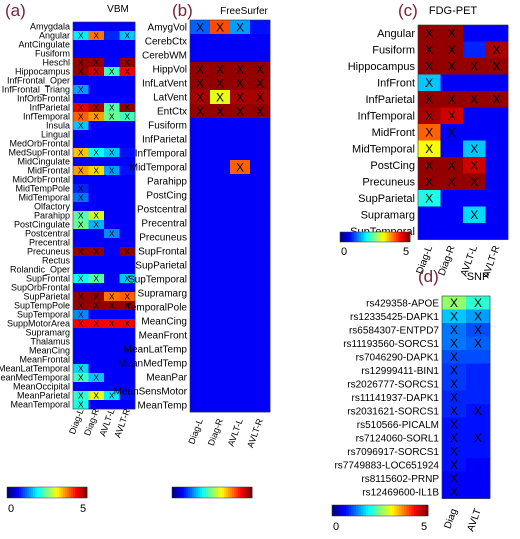 This screenshot has width=520, height=539. I want to click on row-label: rs7096917-SORCS1, so click(393, 452).